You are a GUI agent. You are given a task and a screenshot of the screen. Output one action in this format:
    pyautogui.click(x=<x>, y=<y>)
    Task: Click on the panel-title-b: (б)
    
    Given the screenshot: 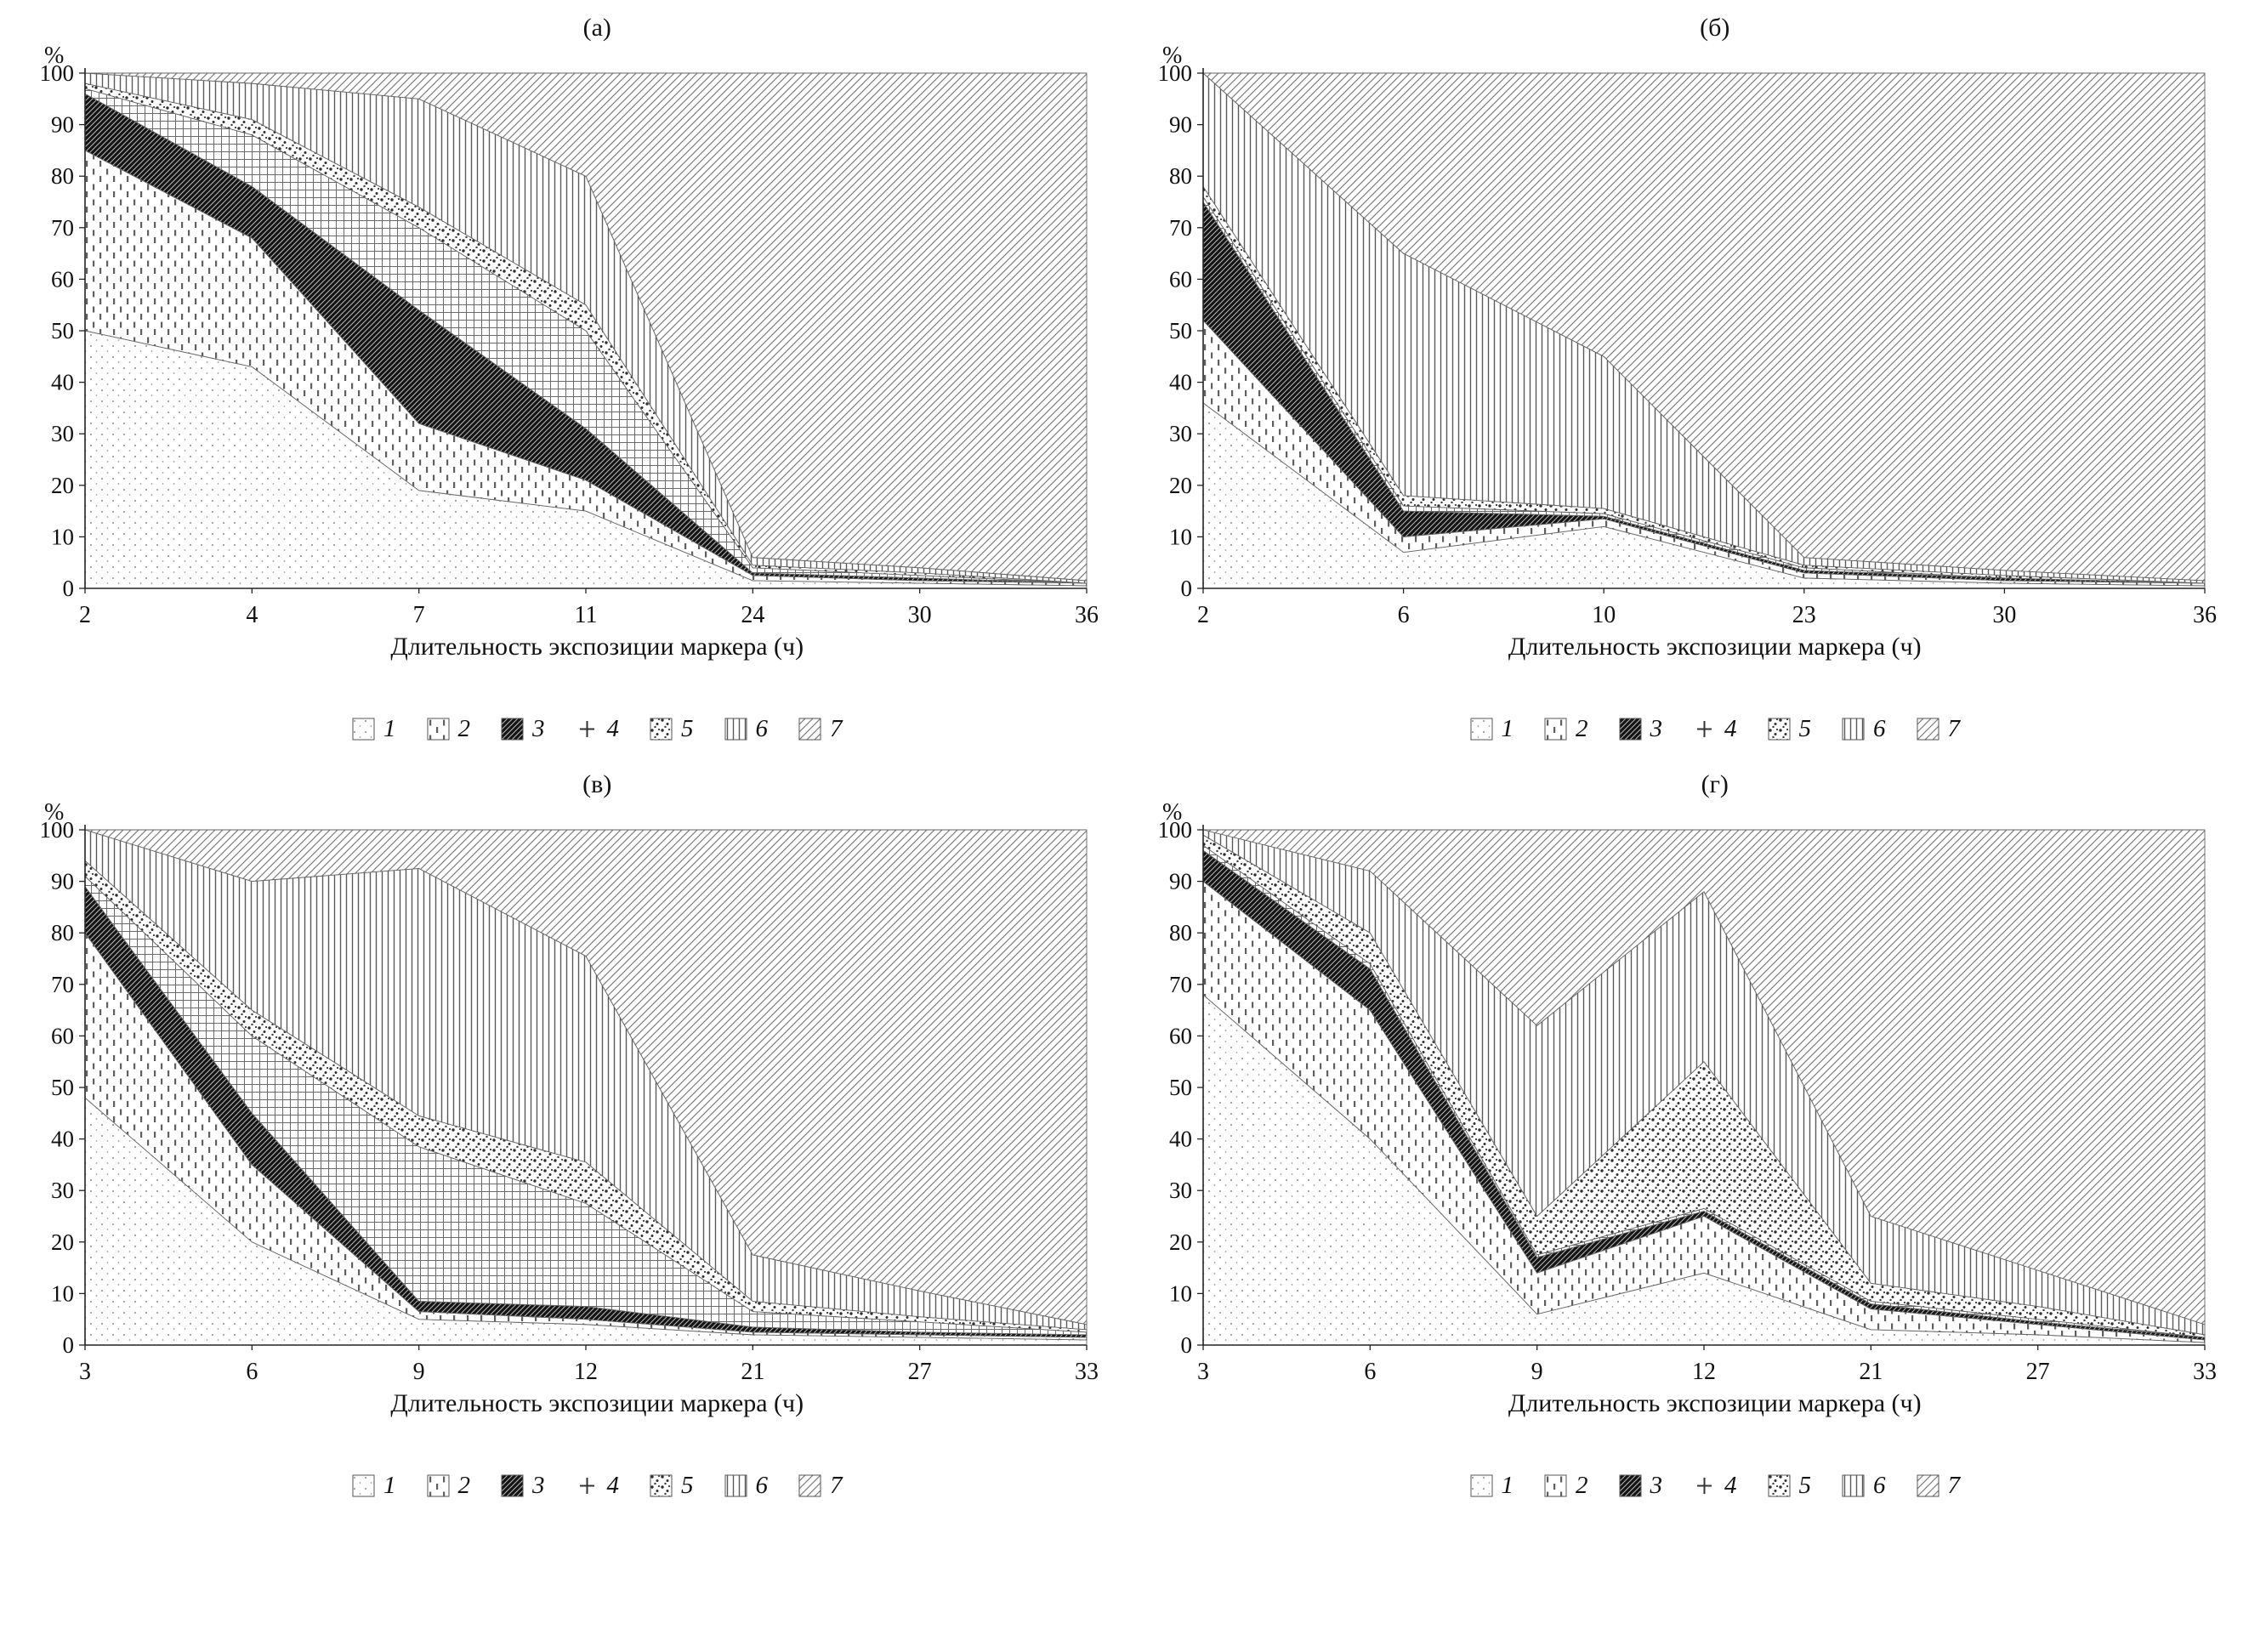 What is the action you would take?
    pyautogui.click(x=1715, y=28)
    